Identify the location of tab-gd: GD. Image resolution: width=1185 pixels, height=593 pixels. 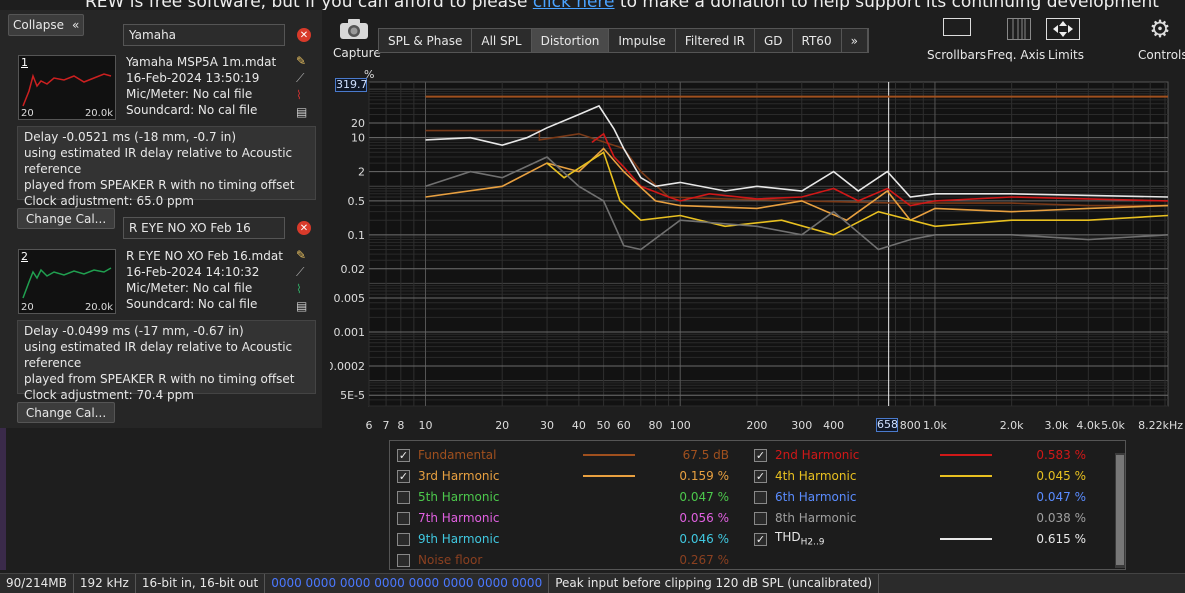
(774, 40).